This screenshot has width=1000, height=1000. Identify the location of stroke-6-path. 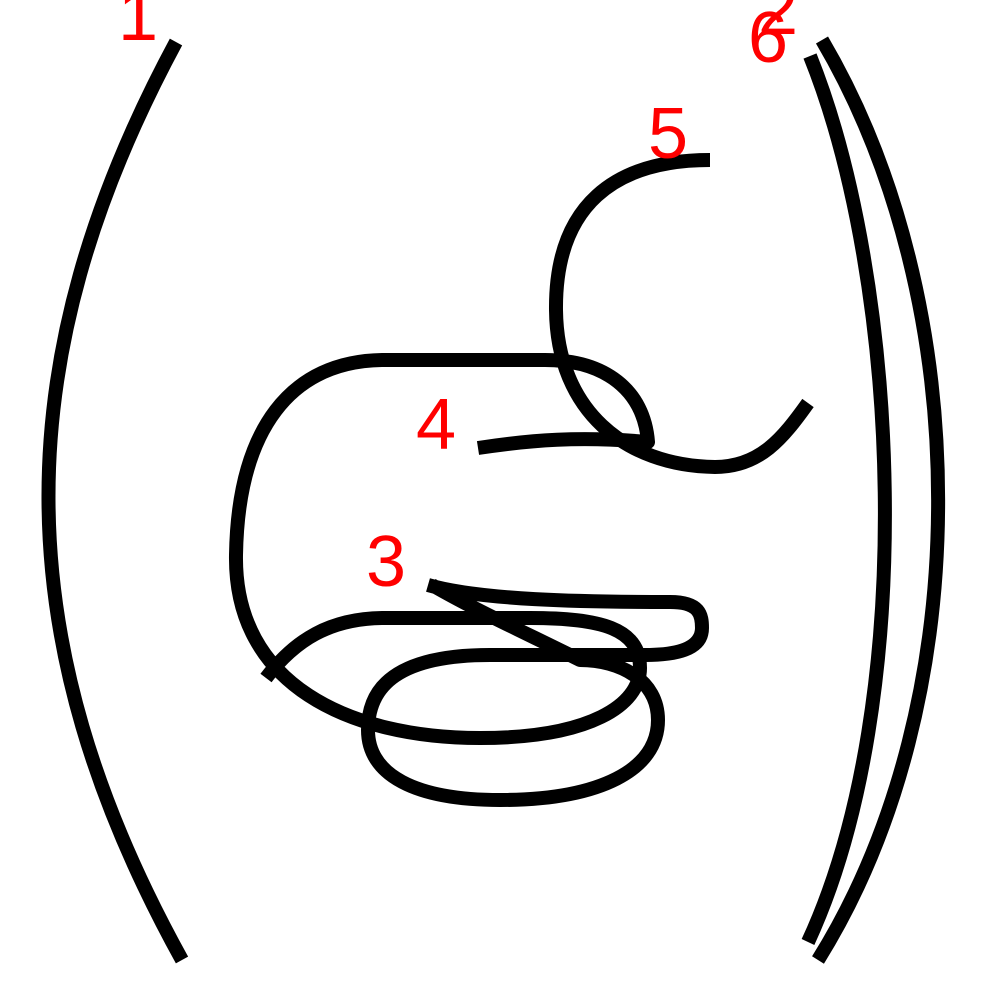
(846, 499).